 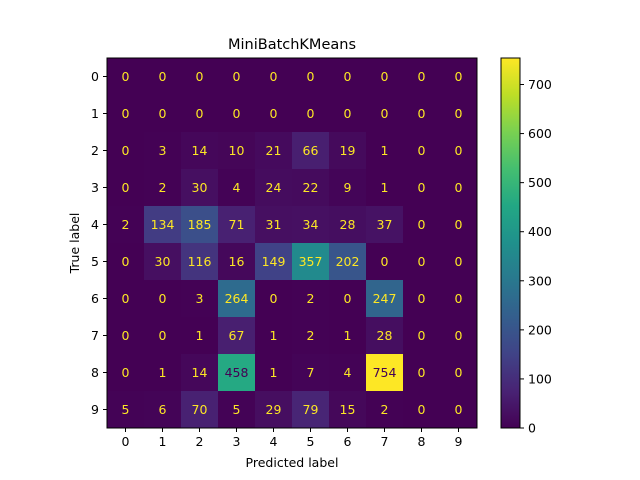 What do you see at coordinates (292, 45) in the screenshot?
I see `chart-title: MiniBatchKMeans` at bounding box center [292, 45].